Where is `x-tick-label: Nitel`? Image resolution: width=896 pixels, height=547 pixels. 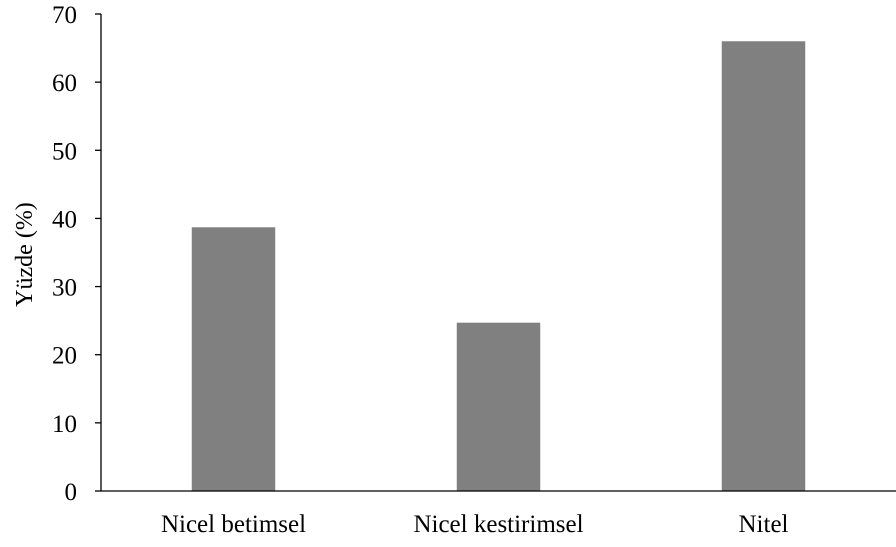 x-tick-label: Nitel is located at coordinates (764, 524).